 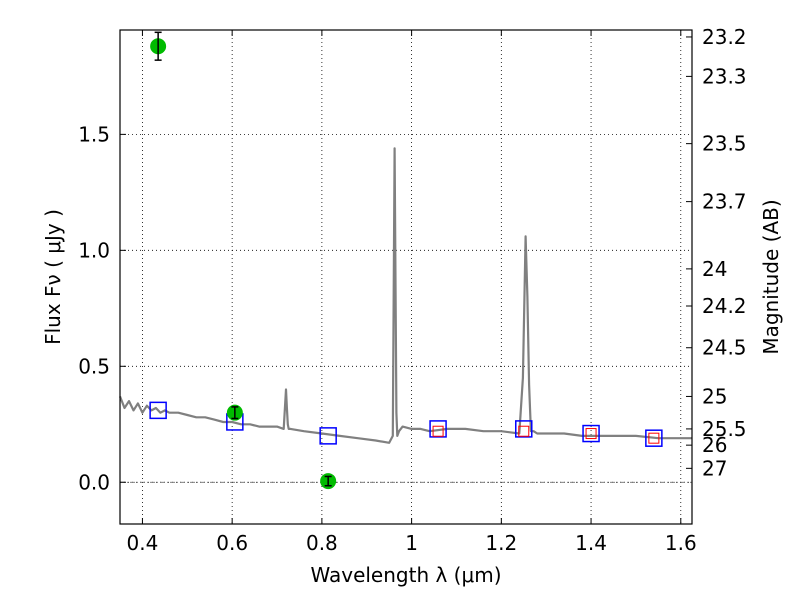 What do you see at coordinates (53, 277) in the screenshot?
I see `y-axis-title: Flux Fν ( μJy )` at bounding box center [53, 277].